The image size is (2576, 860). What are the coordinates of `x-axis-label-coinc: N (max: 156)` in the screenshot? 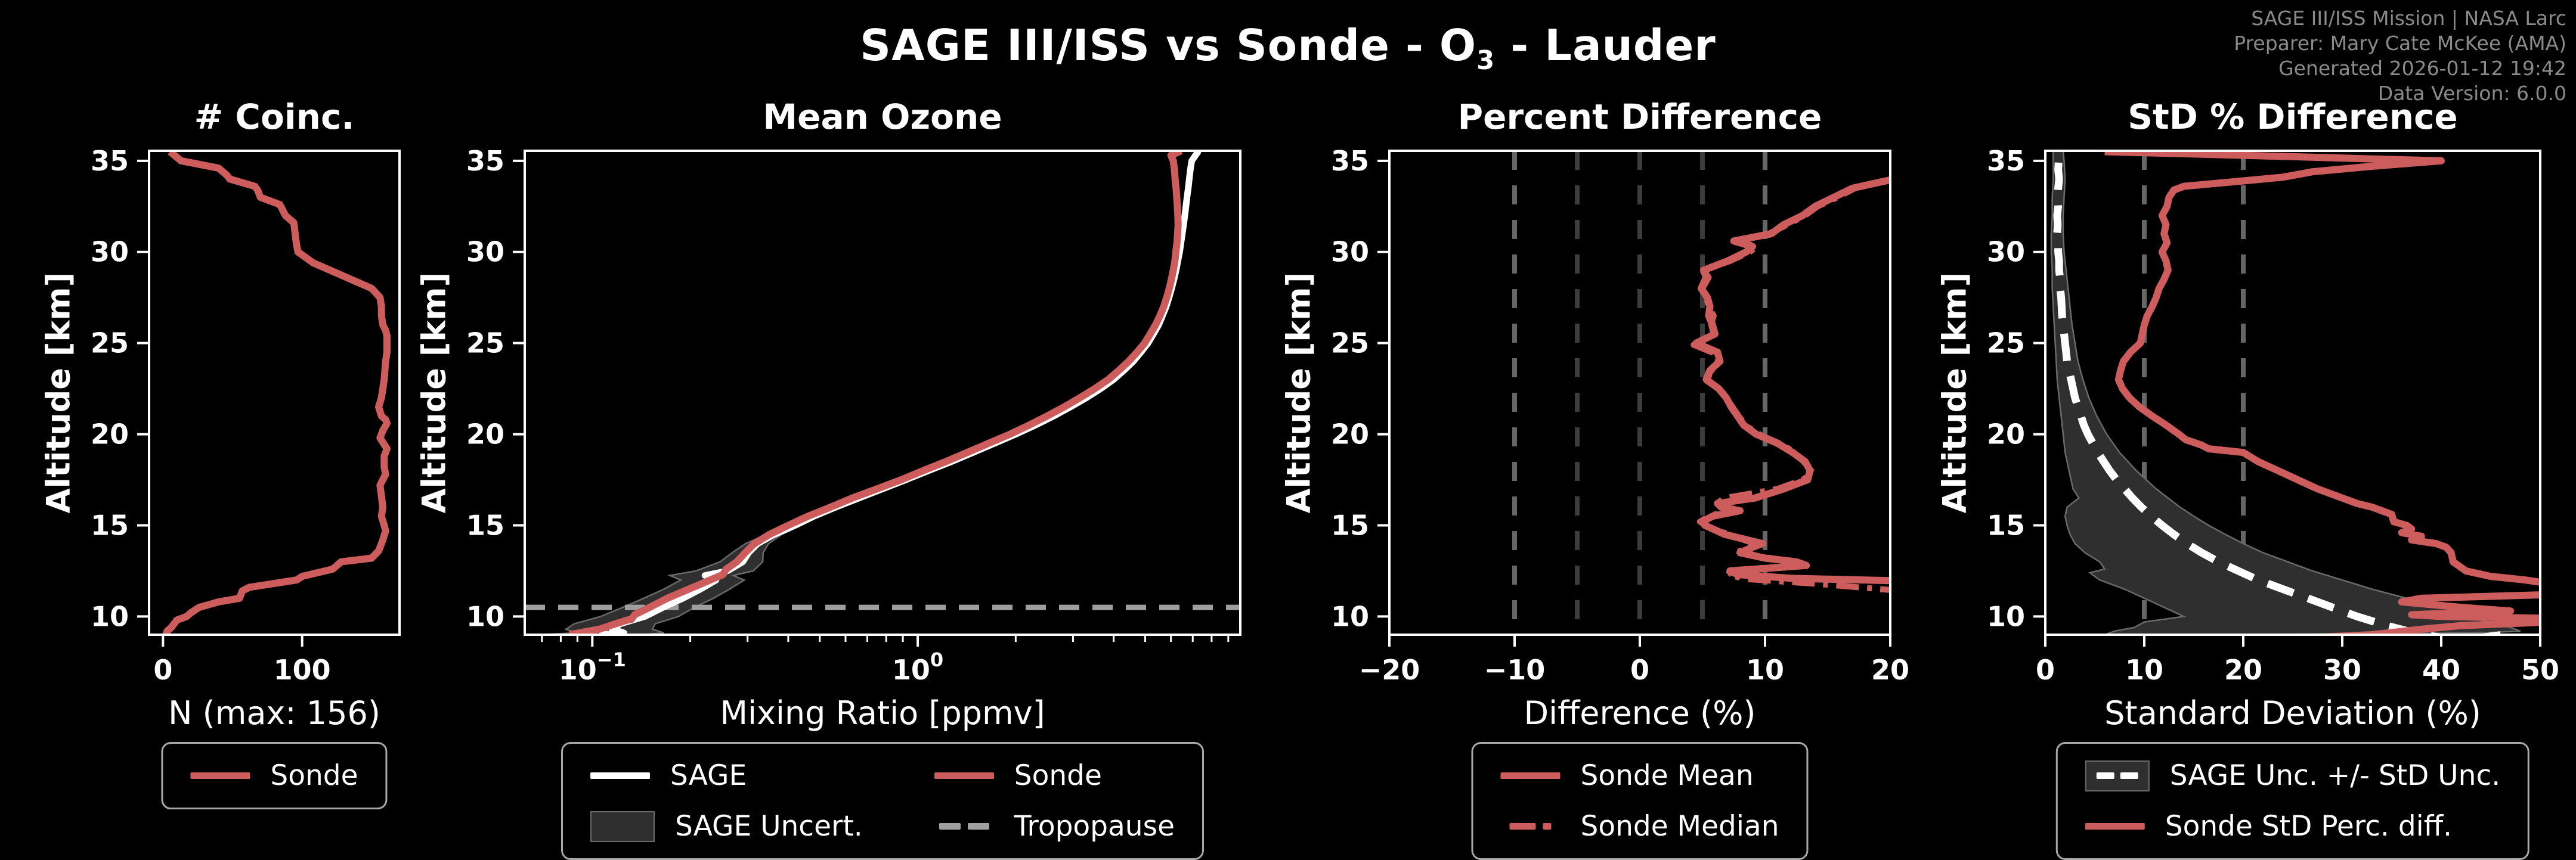 It's located at (274, 713).